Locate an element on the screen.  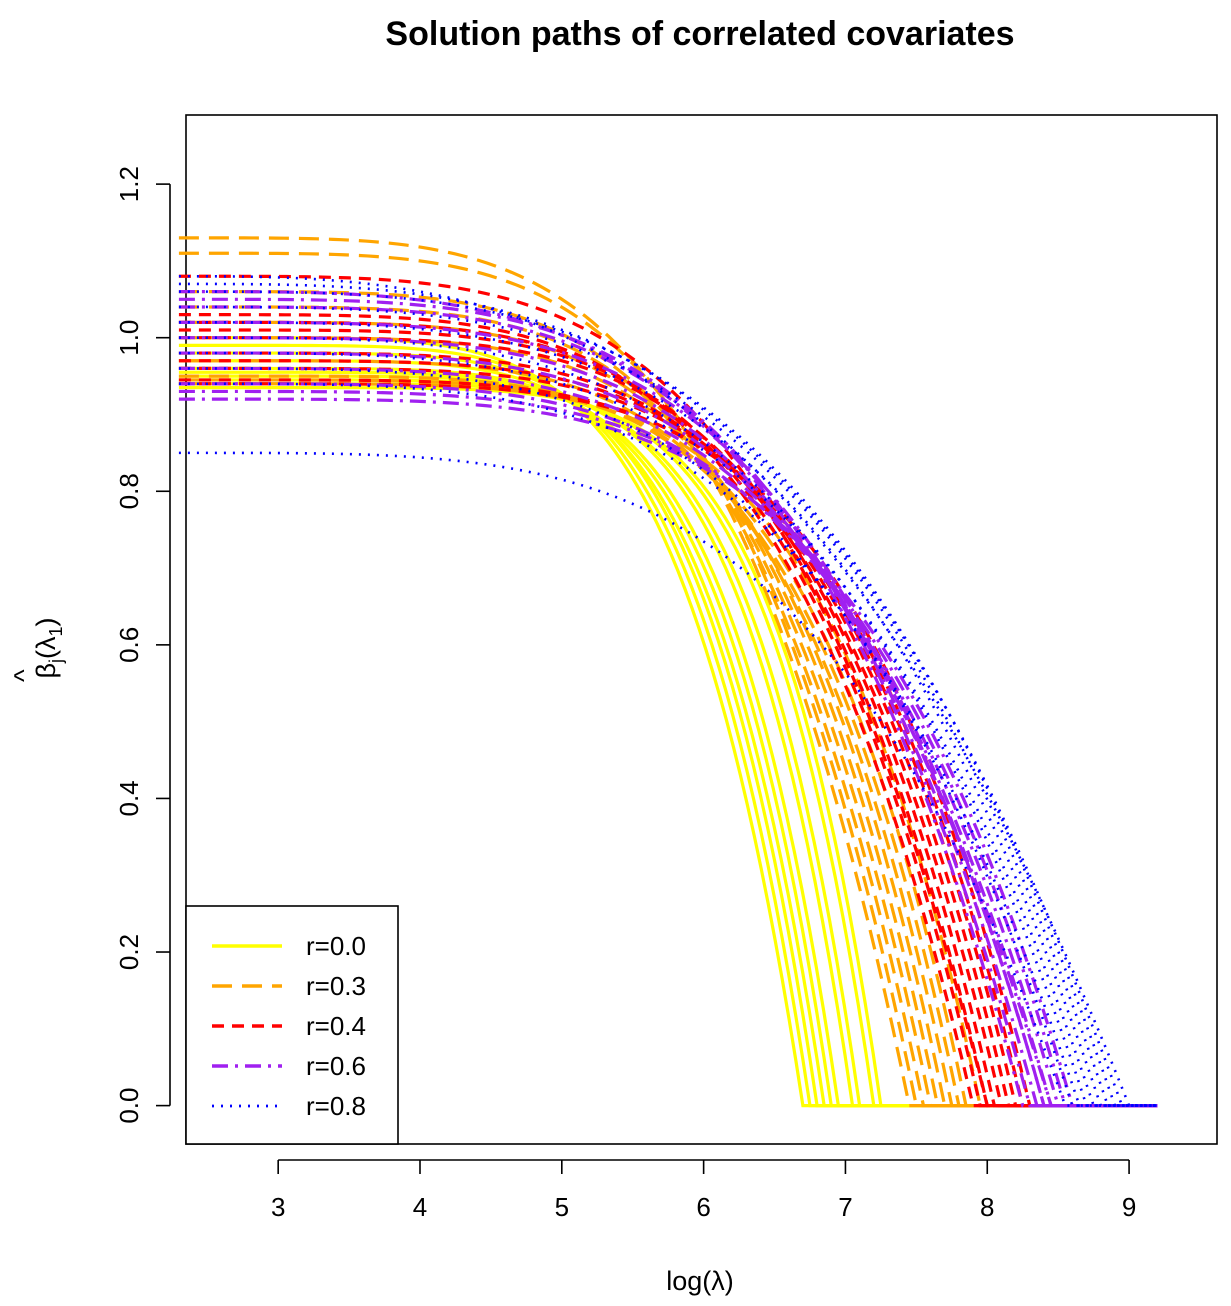
y-axis-label-arg-open: (λ is located at coordinates (46, 647).